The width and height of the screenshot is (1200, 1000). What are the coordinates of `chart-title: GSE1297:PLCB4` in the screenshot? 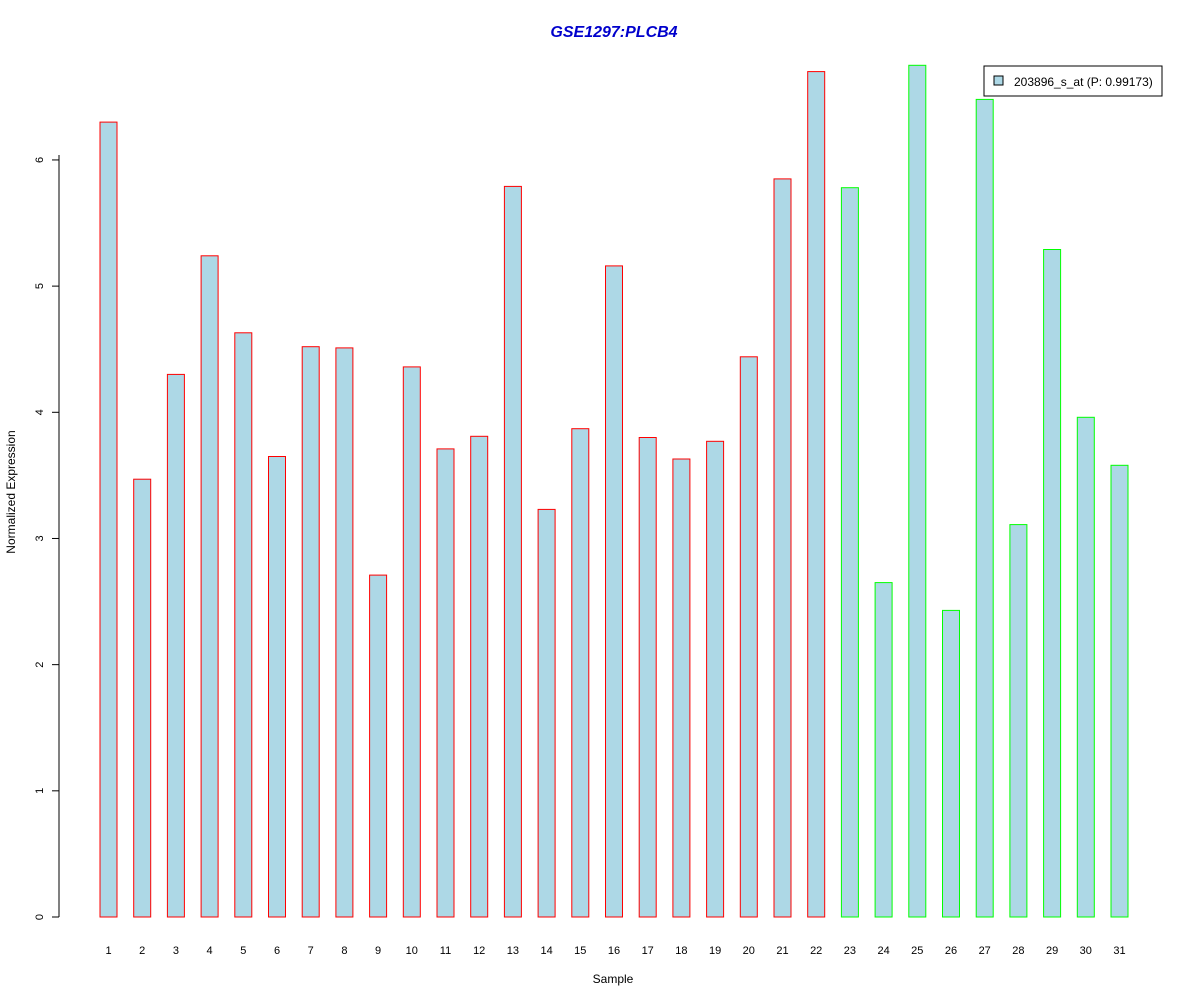 It's located at (613, 32).